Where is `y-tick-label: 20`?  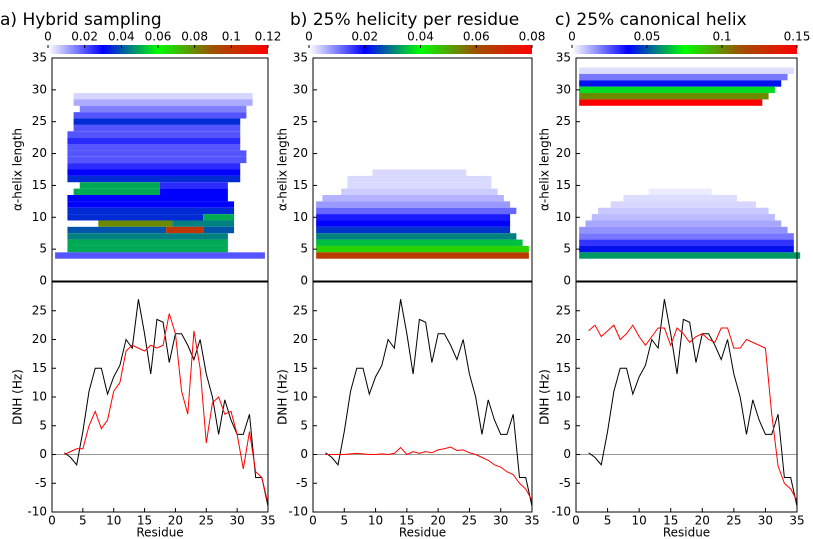
y-tick-label: 20 is located at coordinates (563, 339).